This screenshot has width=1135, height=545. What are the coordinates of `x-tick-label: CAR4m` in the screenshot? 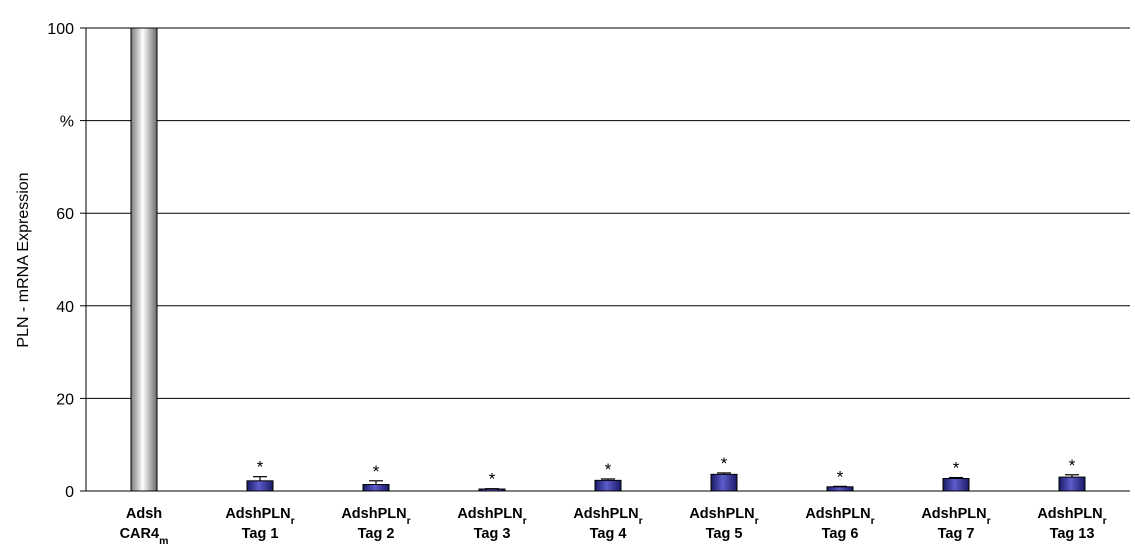 It's located at (144, 535).